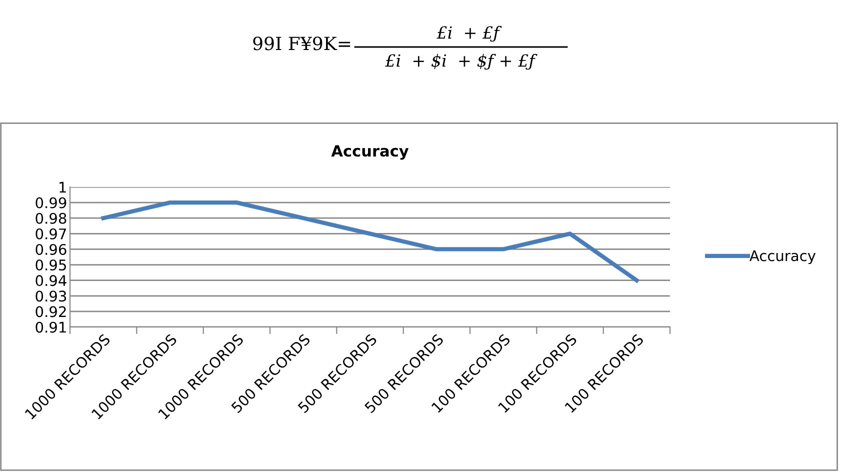 The height and width of the screenshot is (474, 844). I want to click on y-tick-label: 0.96, so click(51, 249).